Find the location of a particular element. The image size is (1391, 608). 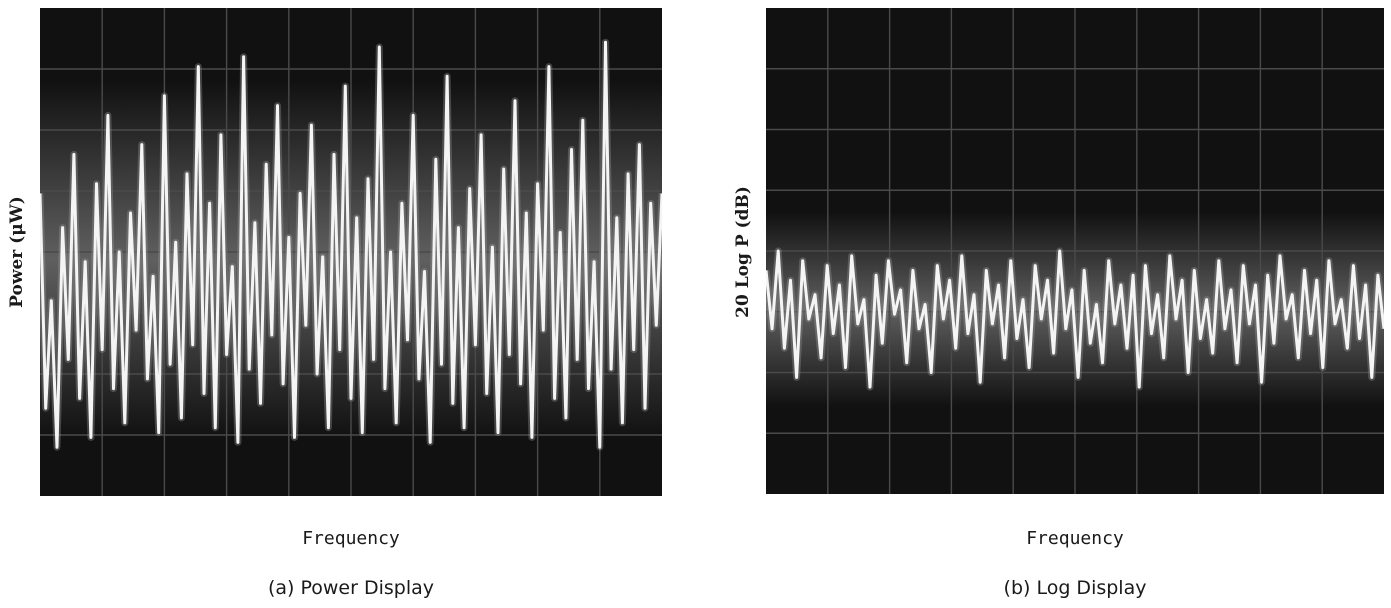

log-trace is located at coordinates (1075, 319).